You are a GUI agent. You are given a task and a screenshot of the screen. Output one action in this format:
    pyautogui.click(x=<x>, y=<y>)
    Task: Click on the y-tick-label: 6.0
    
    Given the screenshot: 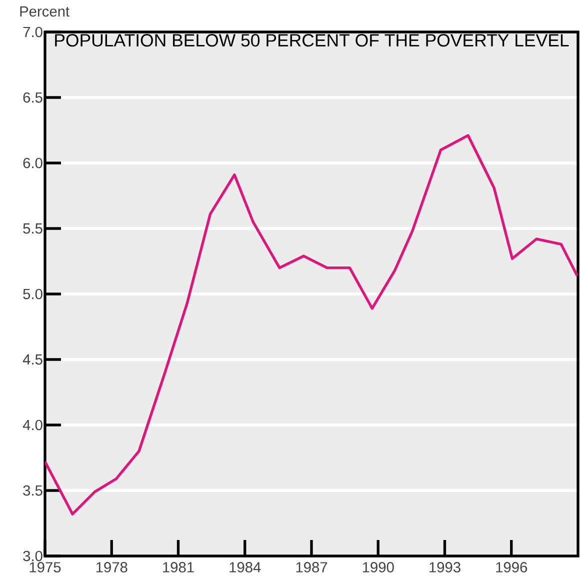 What is the action you would take?
    pyautogui.click(x=32, y=163)
    